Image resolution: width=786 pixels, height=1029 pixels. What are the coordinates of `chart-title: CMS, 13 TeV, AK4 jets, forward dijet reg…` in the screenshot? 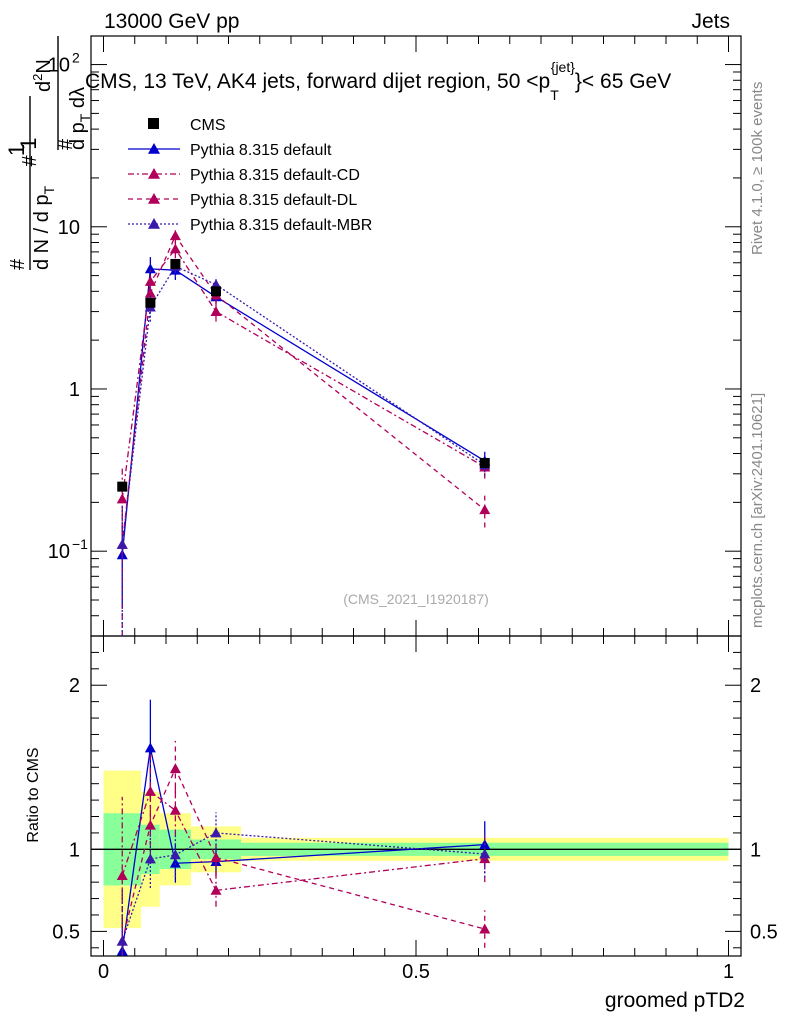 It's located at (378, 81).